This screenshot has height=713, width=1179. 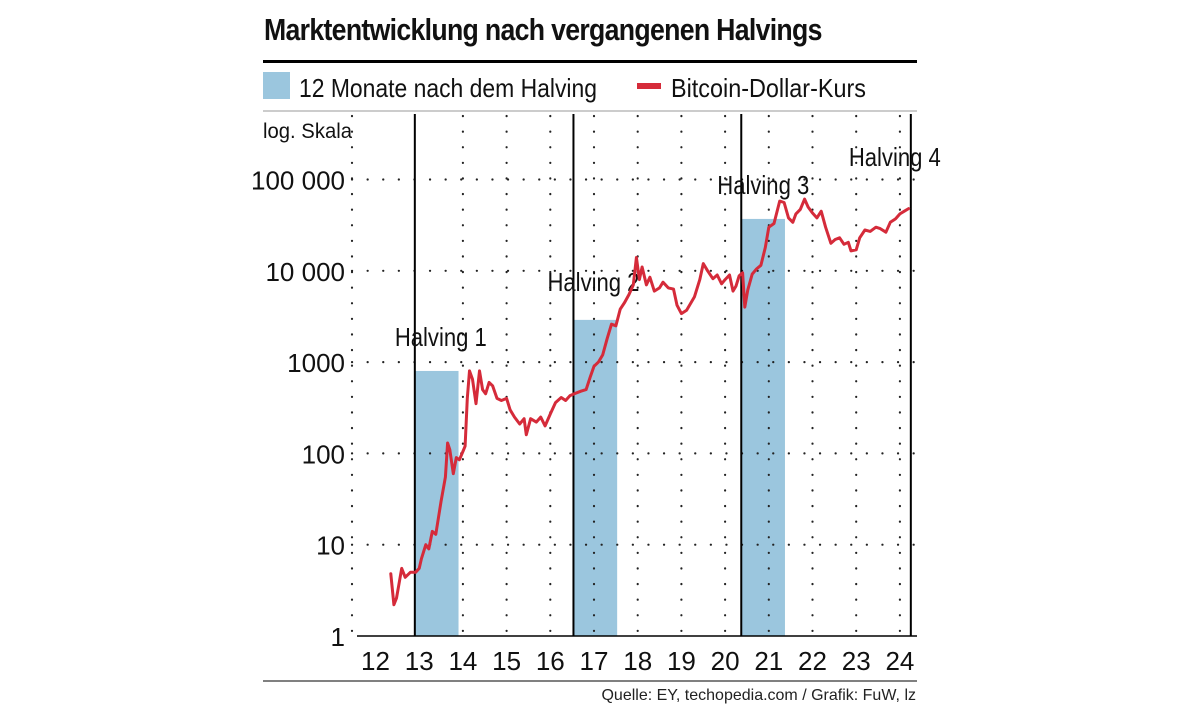 I want to click on x-tick-label: 20, so click(x=725, y=661).